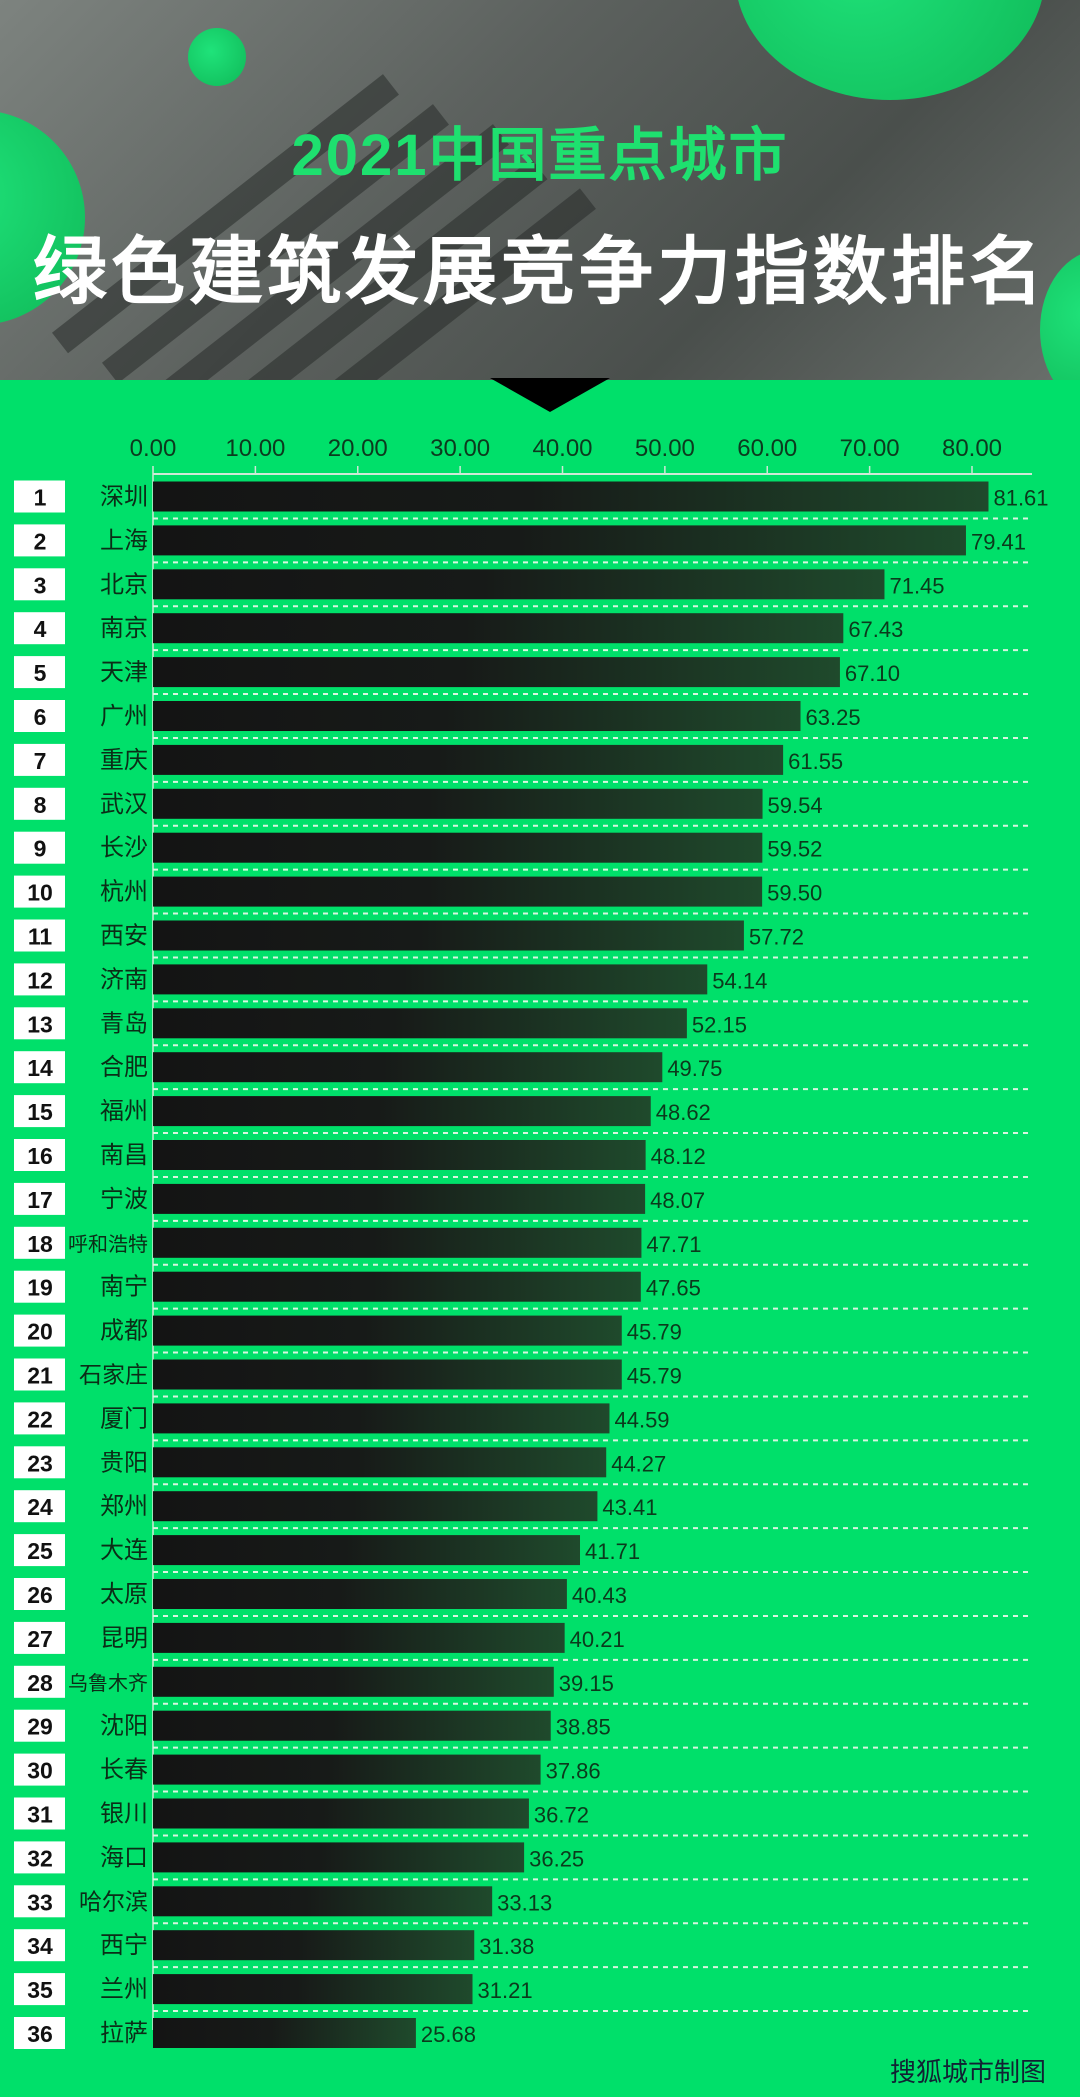 The height and width of the screenshot is (2097, 1080). Describe the element at coordinates (673, 1244) in the screenshot. I see `value-label: 47.71` at that location.